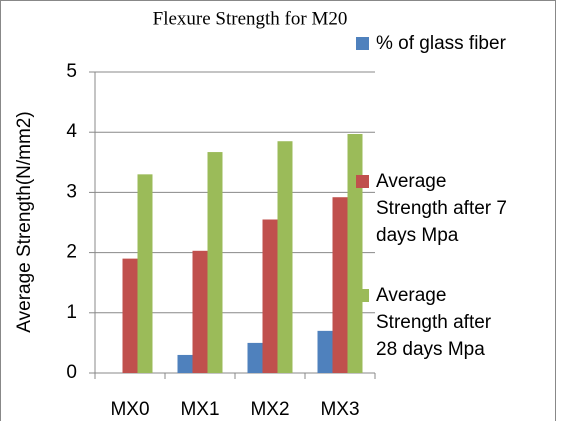  What do you see at coordinates (71, 372) in the screenshot?
I see `y-tick-label: 0` at bounding box center [71, 372].